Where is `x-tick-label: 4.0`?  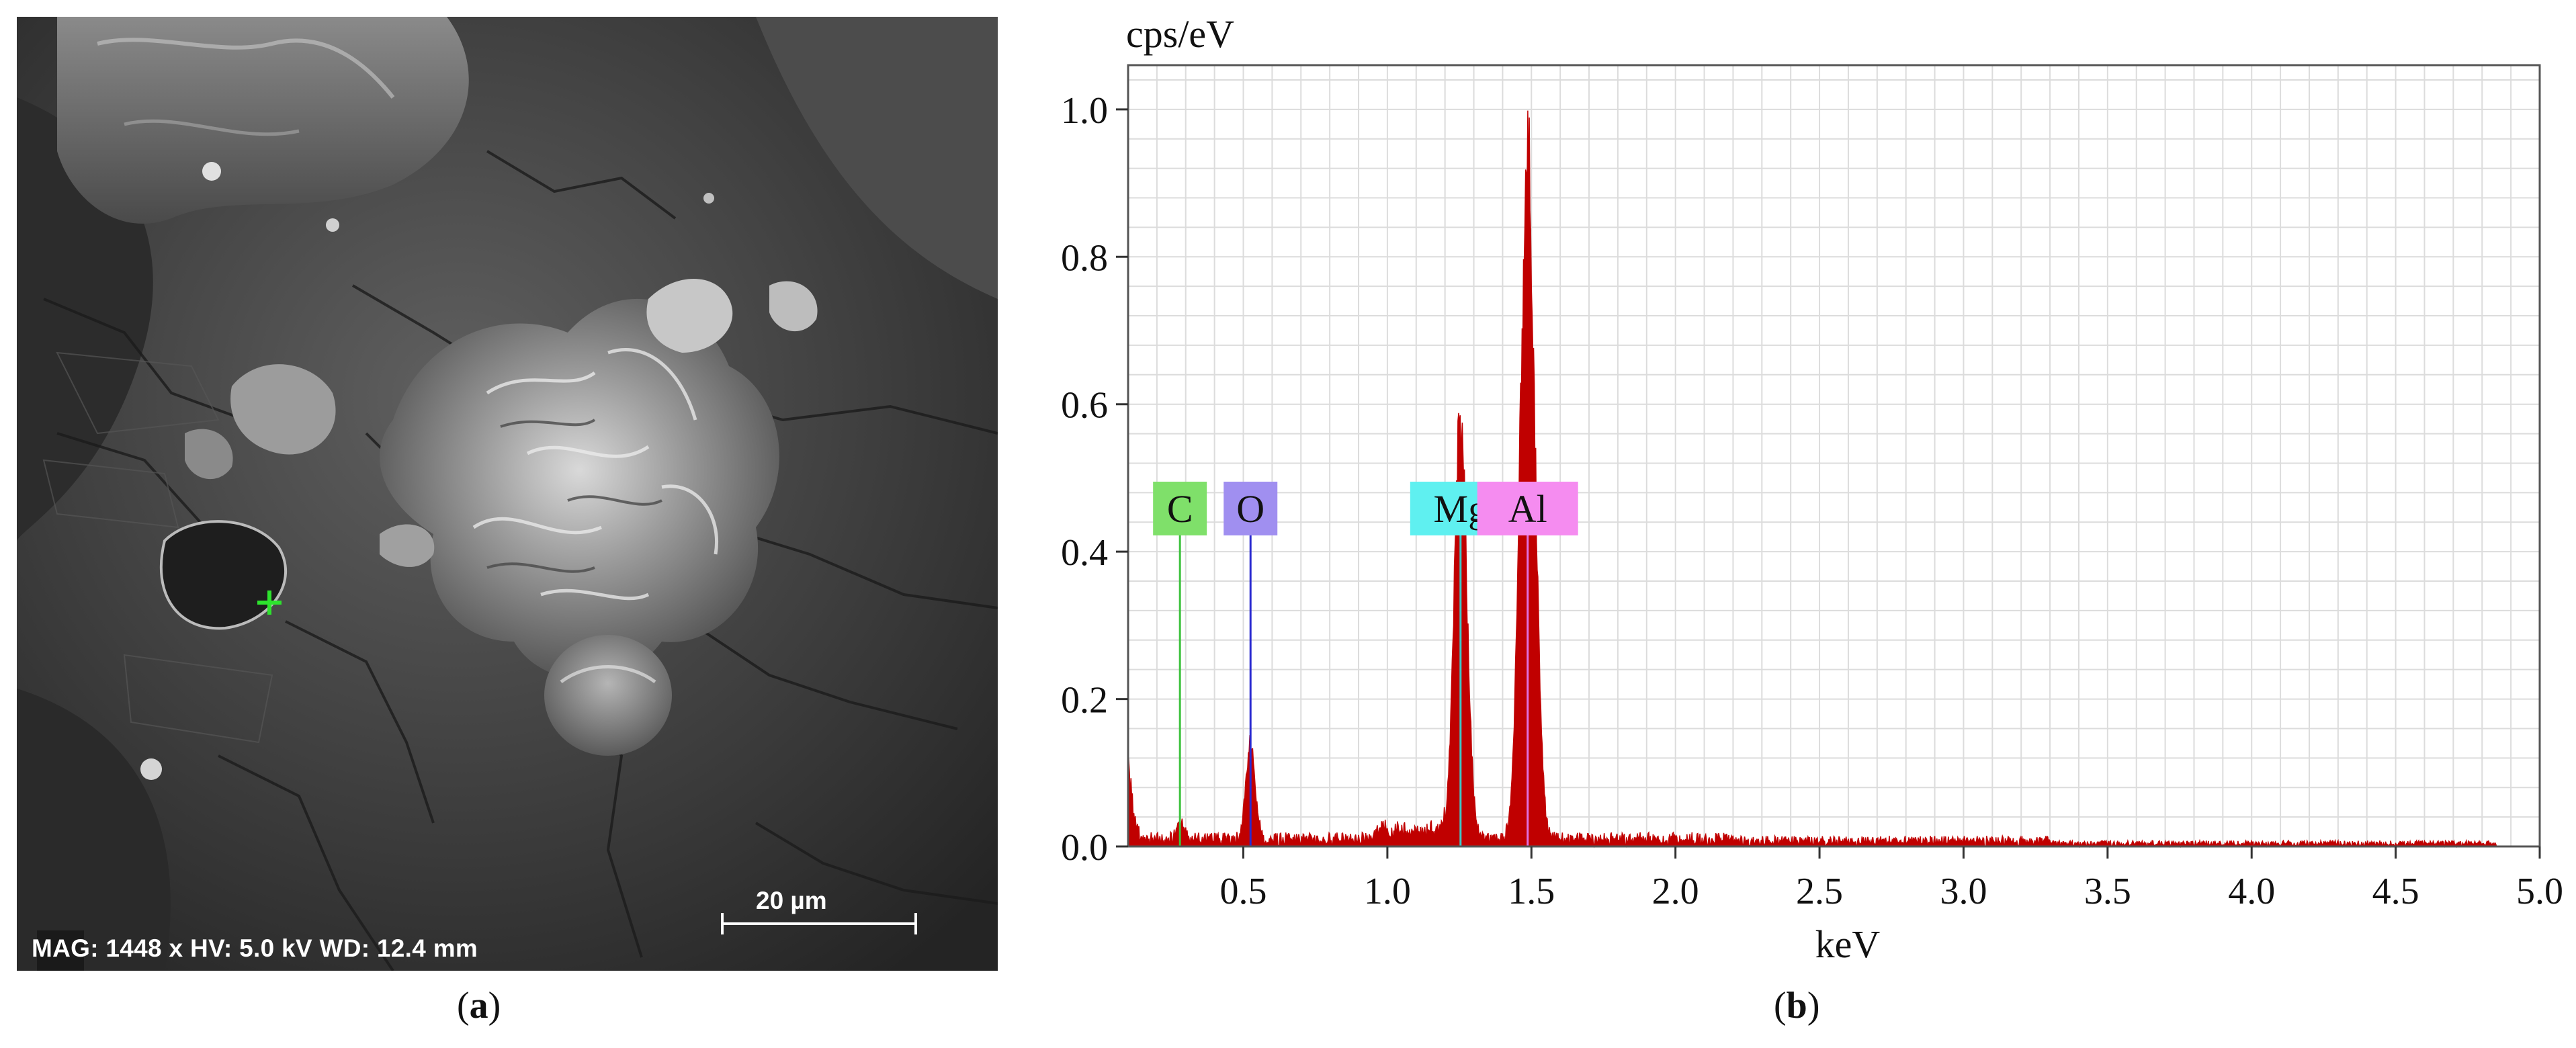 x-tick-label: 4.0 is located at coordinates (2251, 891).